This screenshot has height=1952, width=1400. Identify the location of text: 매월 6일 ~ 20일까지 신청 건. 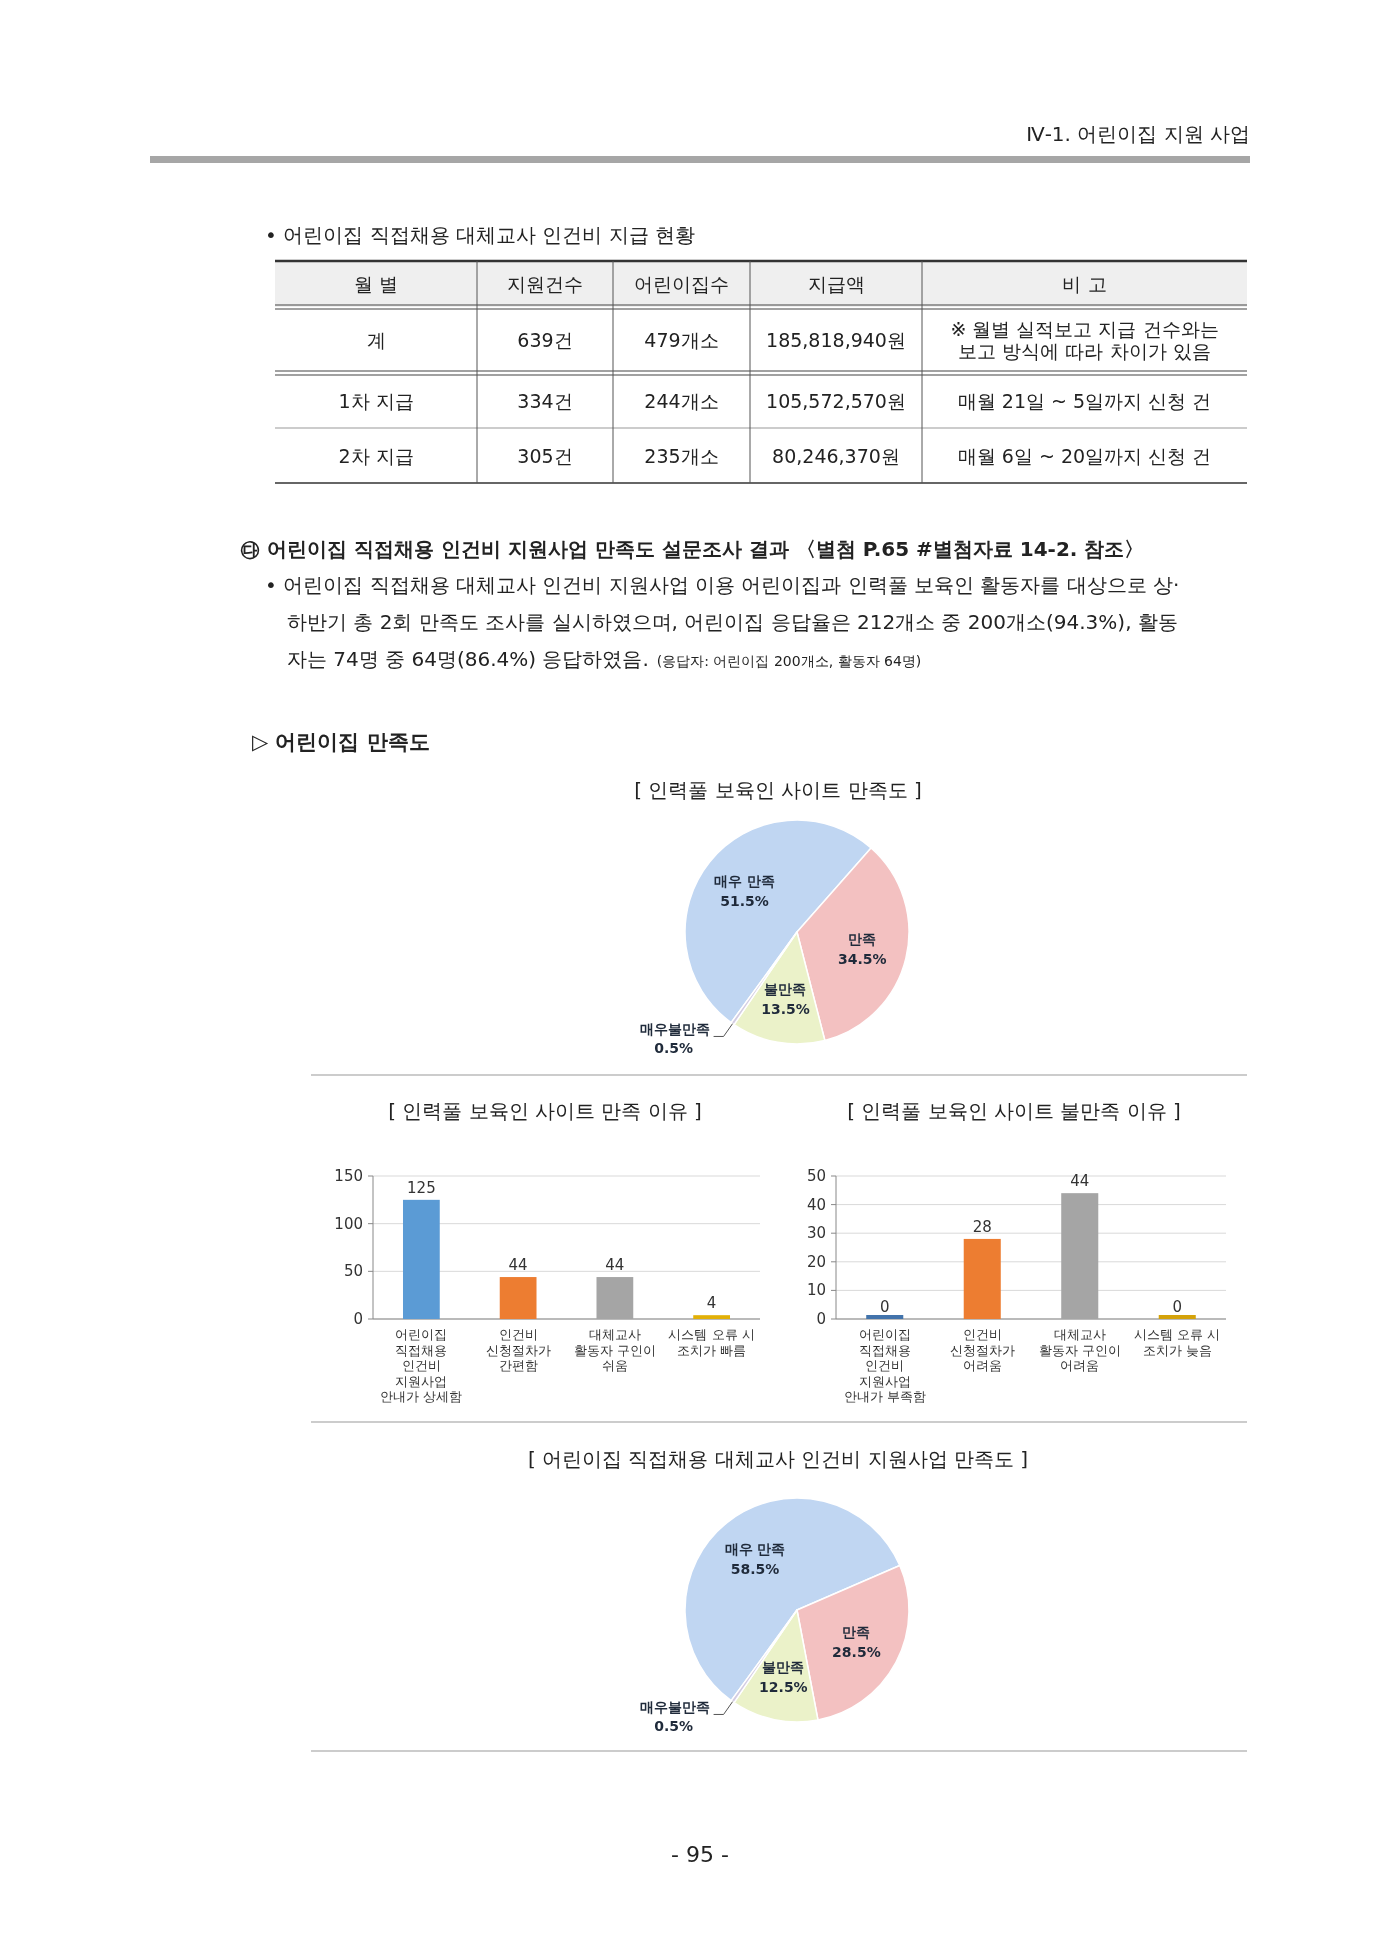
(1084, 455).